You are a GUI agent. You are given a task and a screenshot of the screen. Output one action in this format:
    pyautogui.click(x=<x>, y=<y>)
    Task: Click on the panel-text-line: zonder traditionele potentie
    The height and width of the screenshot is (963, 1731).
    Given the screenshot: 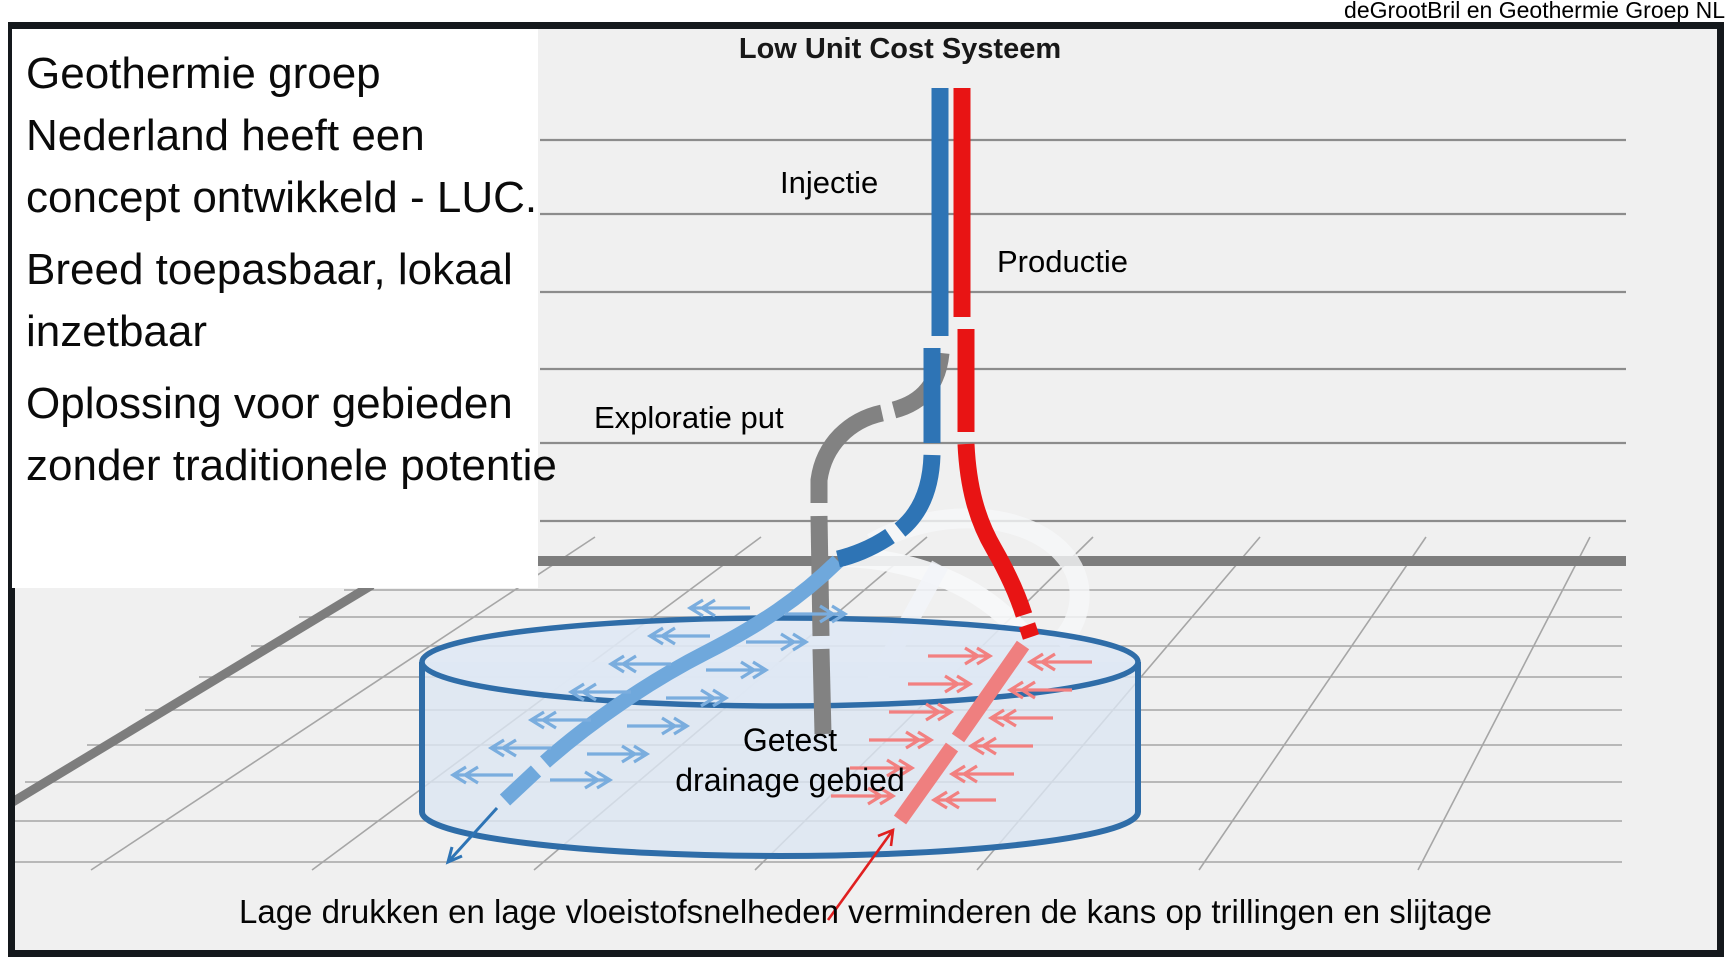 What is the action you would take?
    pyautogui.click(x=291, y=465)
    